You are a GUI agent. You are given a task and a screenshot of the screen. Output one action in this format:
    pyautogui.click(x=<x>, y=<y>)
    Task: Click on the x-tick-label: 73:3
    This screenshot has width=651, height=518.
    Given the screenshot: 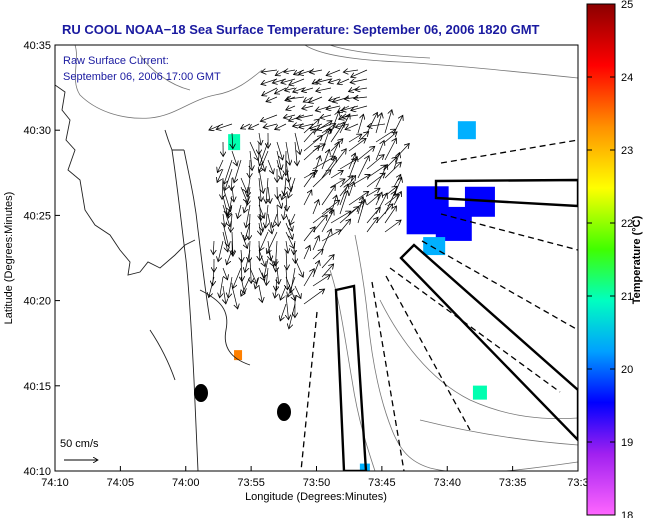 What is the action you would take?
    pyautogui.click(x=577, y=483)
    